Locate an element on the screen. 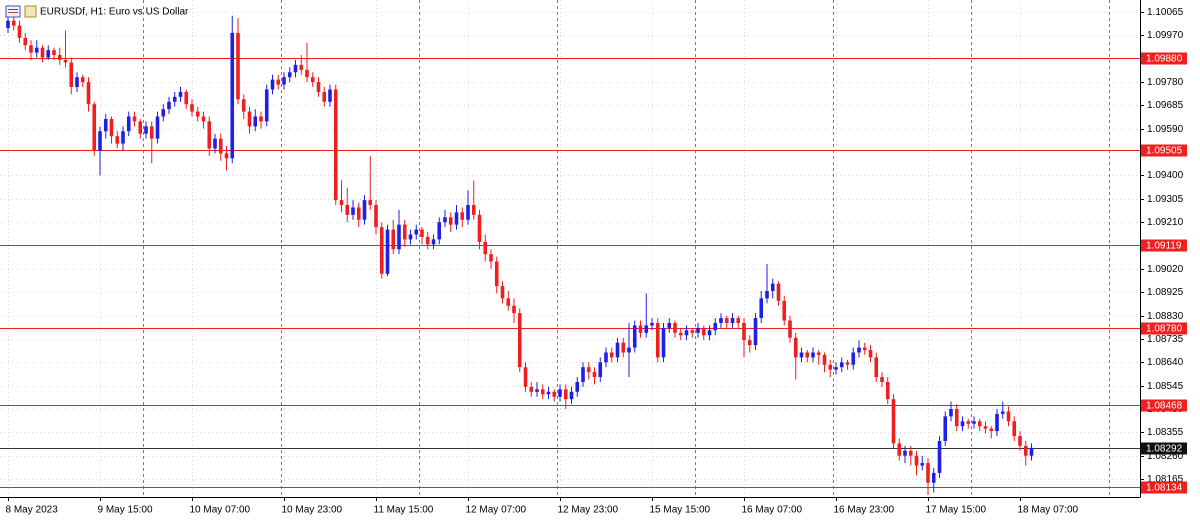  x-tick-label: 10 May 07:00 is located at coordinates (220, 510).